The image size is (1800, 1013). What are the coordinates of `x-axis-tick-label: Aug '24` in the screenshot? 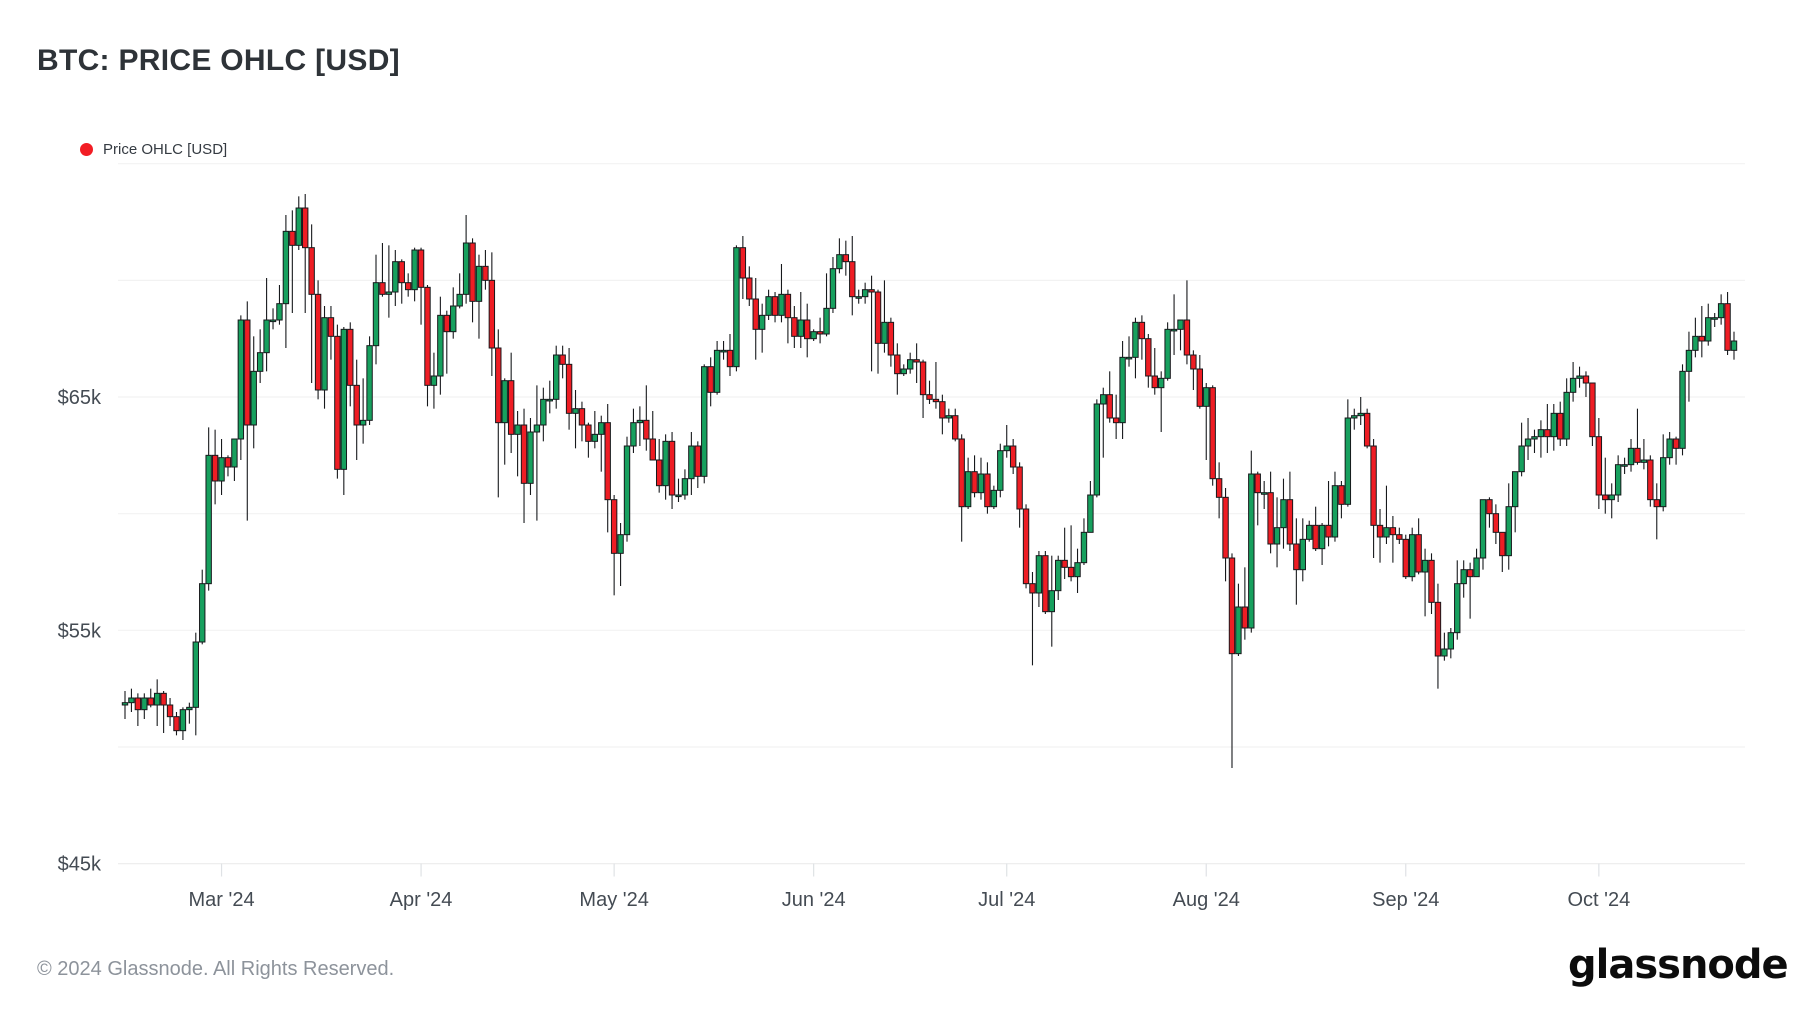 It's located at (1206, 900).